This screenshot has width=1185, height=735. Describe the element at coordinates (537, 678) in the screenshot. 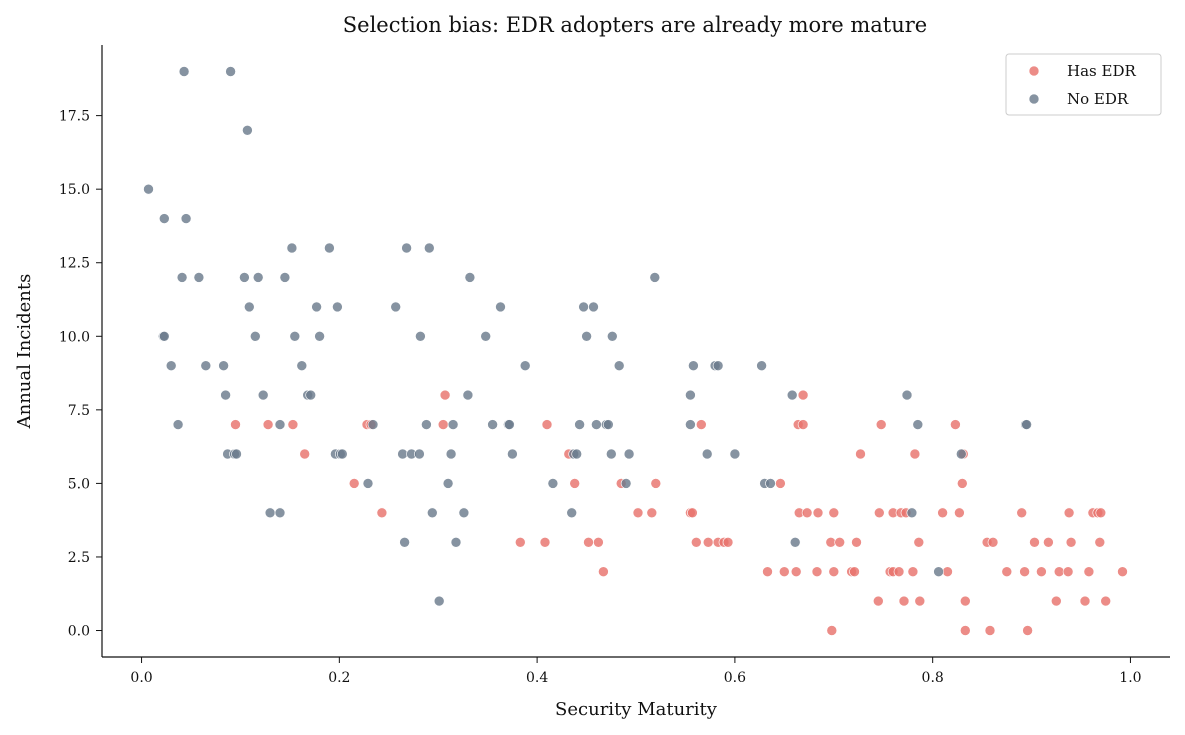

I see `x-tick-label: 0.4` at that location.